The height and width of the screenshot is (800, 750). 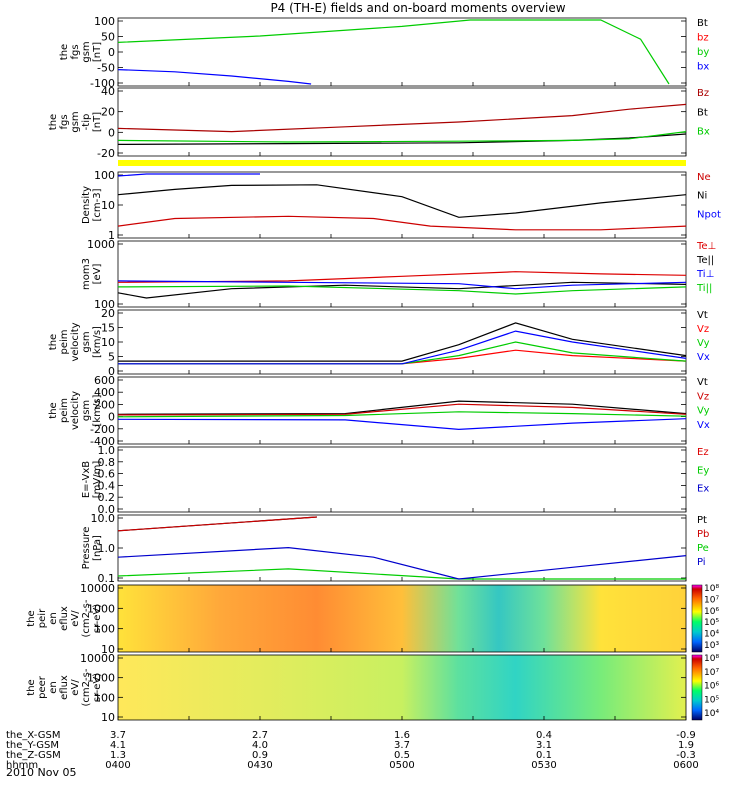 What do you see at coordinates (217, 524) in the screenshot?
I see `series-Pb` at bounding box center [217, 524].